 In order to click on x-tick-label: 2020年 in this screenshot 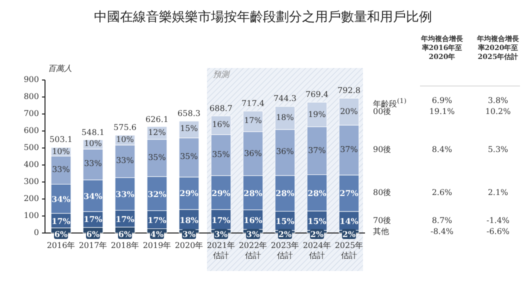, I will do `click(189, 246)`.